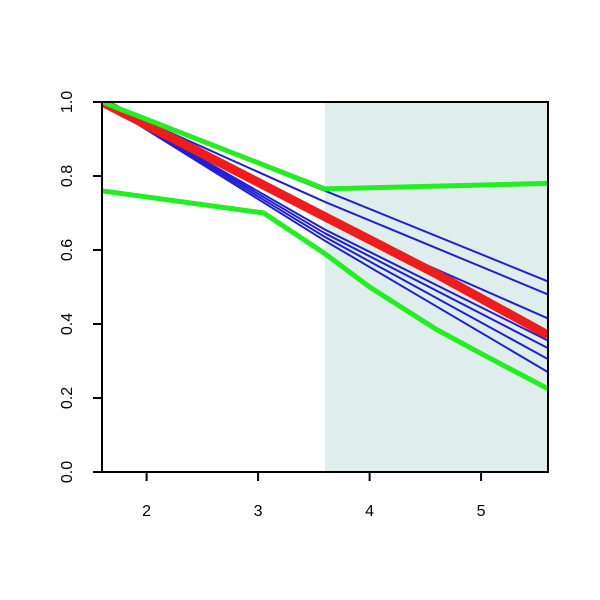  What do you see at coordinates (67, 398) in the screenshot?
I see `y-tick-label: 0.2` at bounding box center [67, 398].